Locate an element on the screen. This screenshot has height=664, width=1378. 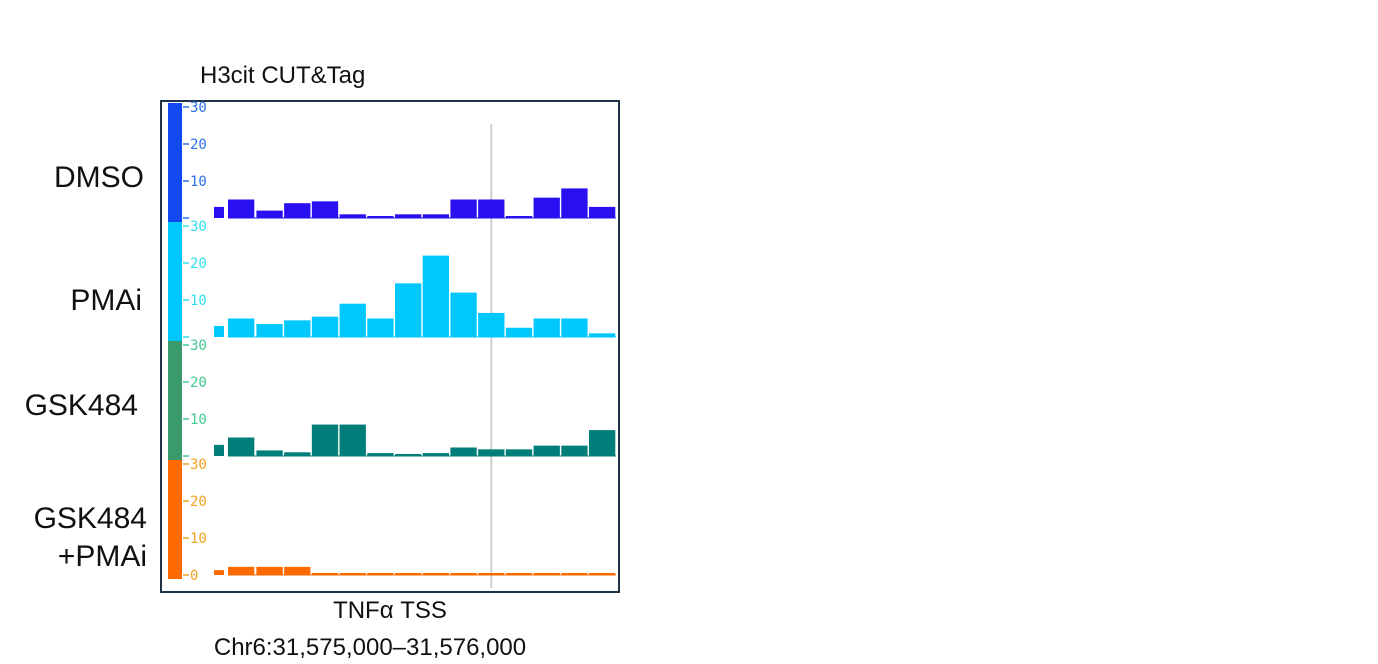
track-0-axis-bar is located at coordinates (175, 162).